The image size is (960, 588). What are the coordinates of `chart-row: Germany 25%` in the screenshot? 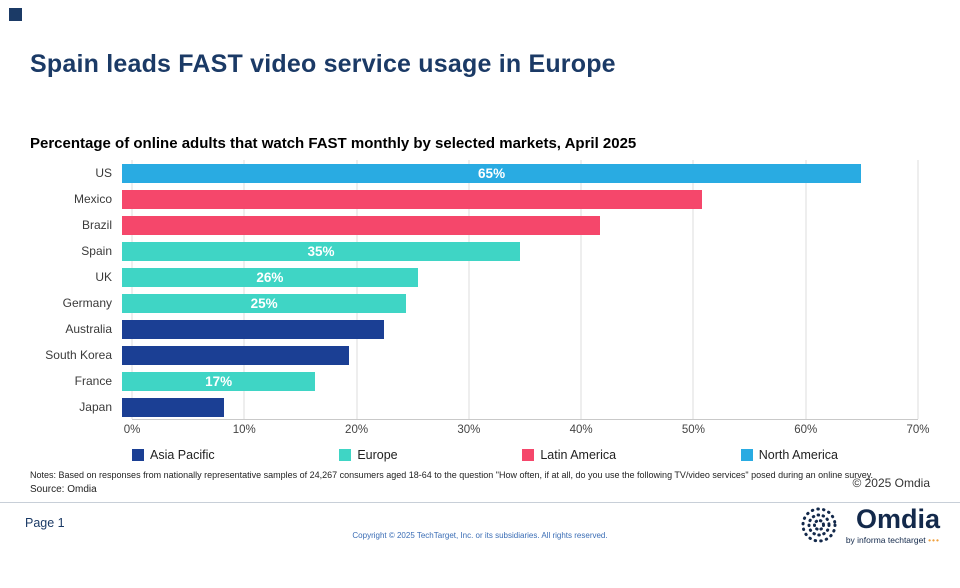 It's located at (474, 303).